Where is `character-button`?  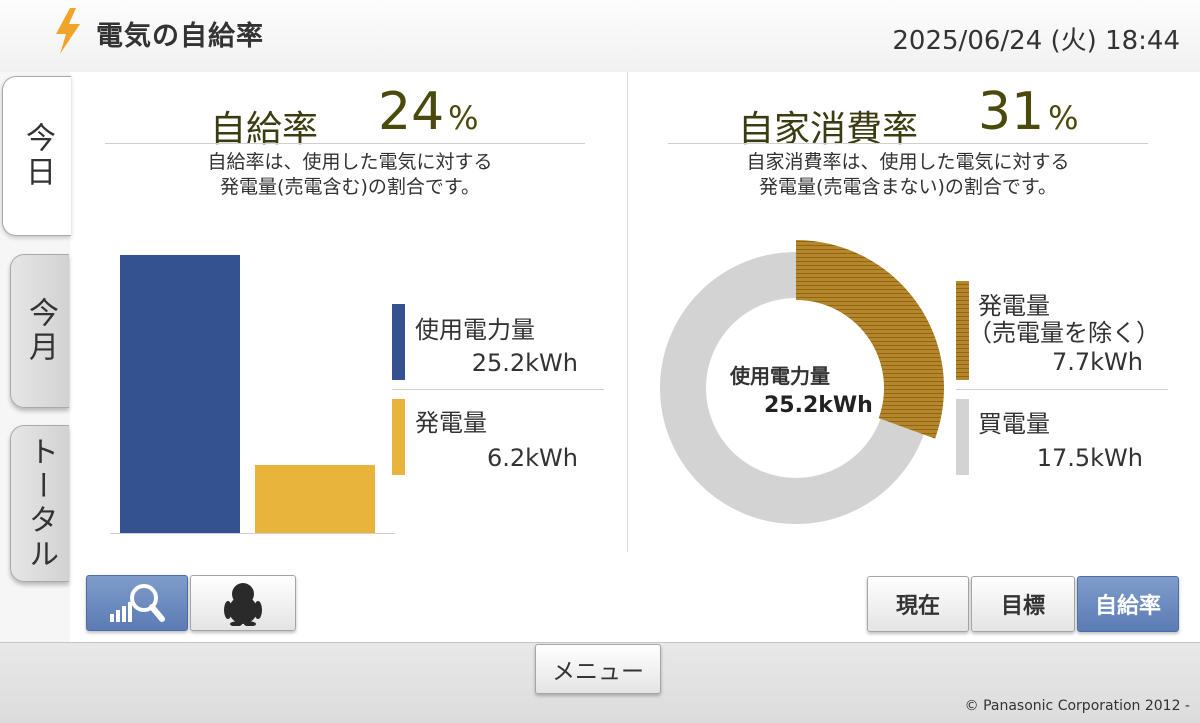
character-button is located at coordinates (243, 603).